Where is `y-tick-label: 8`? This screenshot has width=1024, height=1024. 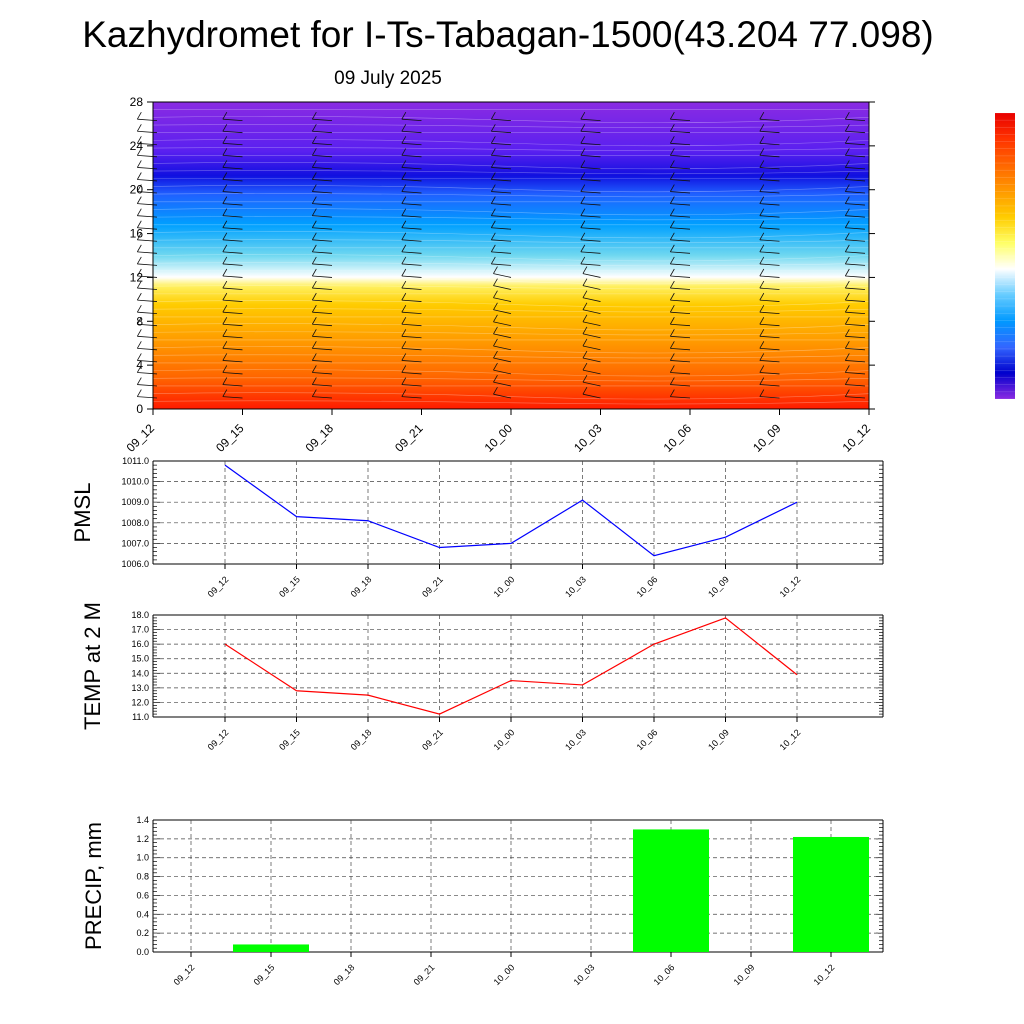
y-tick-label: 8 is located at coordinates (139, 321).